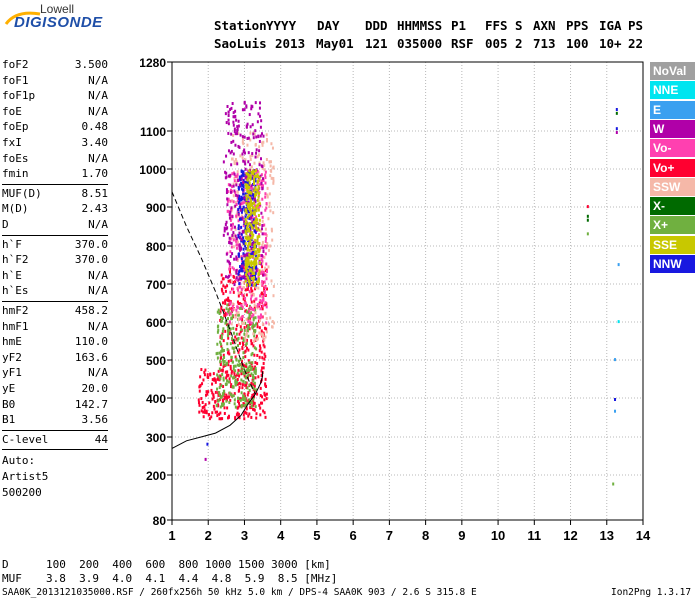 Image resolution: width=700 pixels, height=600 pixels. Describe the element at coordinates (98, 96) in the screenshot. I see `param-value: N/A` at that location.